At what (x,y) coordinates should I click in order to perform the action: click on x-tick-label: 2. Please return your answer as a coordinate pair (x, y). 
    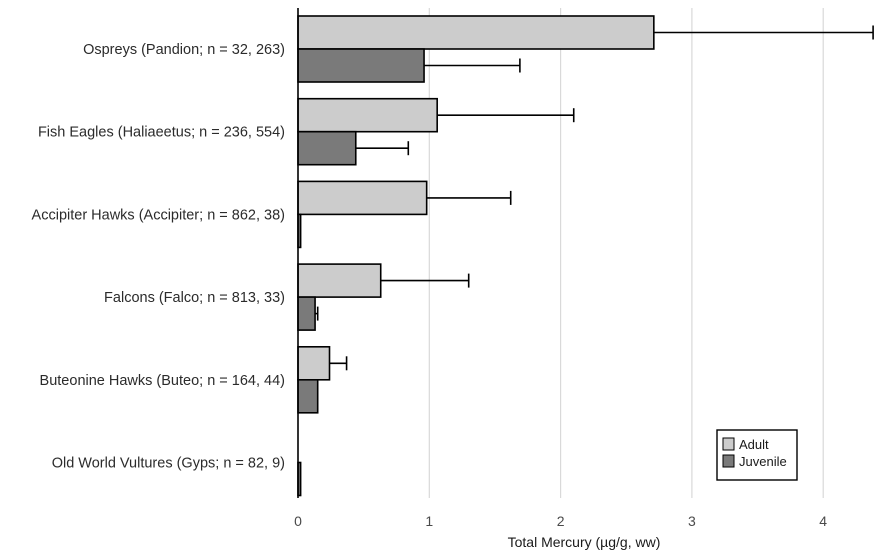
    Looking at the image, I should click on (561, 521).